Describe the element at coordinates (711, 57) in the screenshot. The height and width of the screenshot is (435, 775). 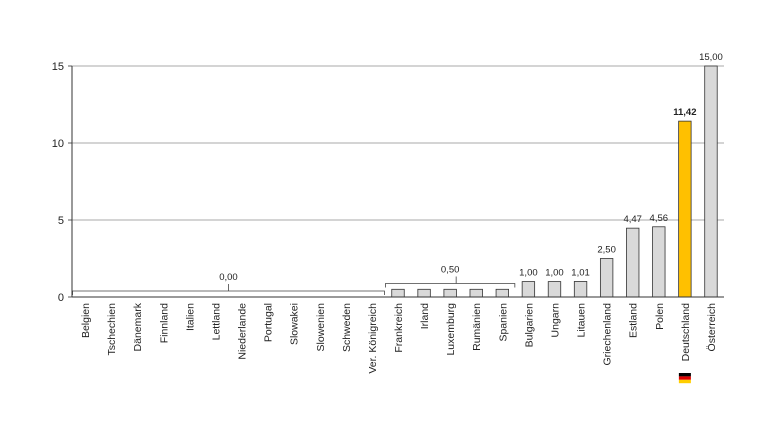
I see `value-label-oesterreich: 15,00` at that location.